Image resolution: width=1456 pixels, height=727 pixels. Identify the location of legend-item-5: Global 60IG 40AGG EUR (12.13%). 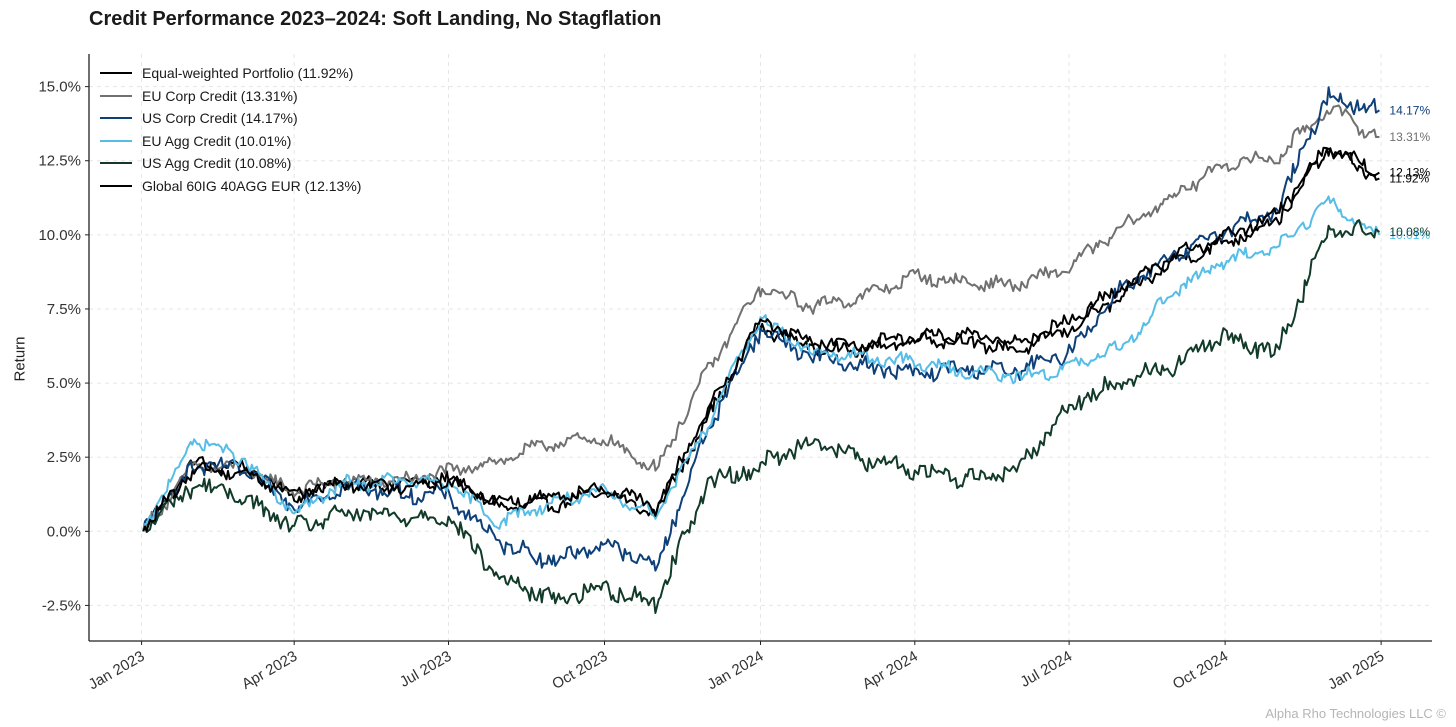
(230, 186).